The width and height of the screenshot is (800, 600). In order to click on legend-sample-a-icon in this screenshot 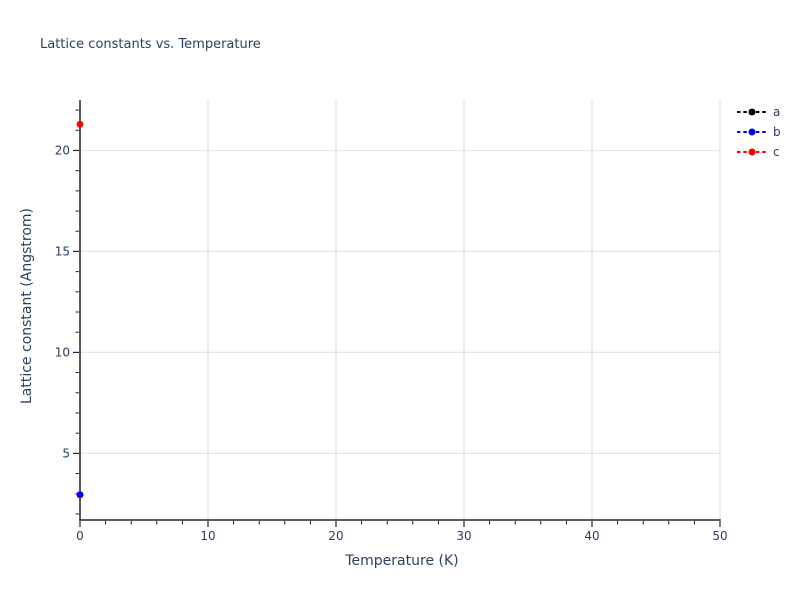, I will do `click(752, 112)`.